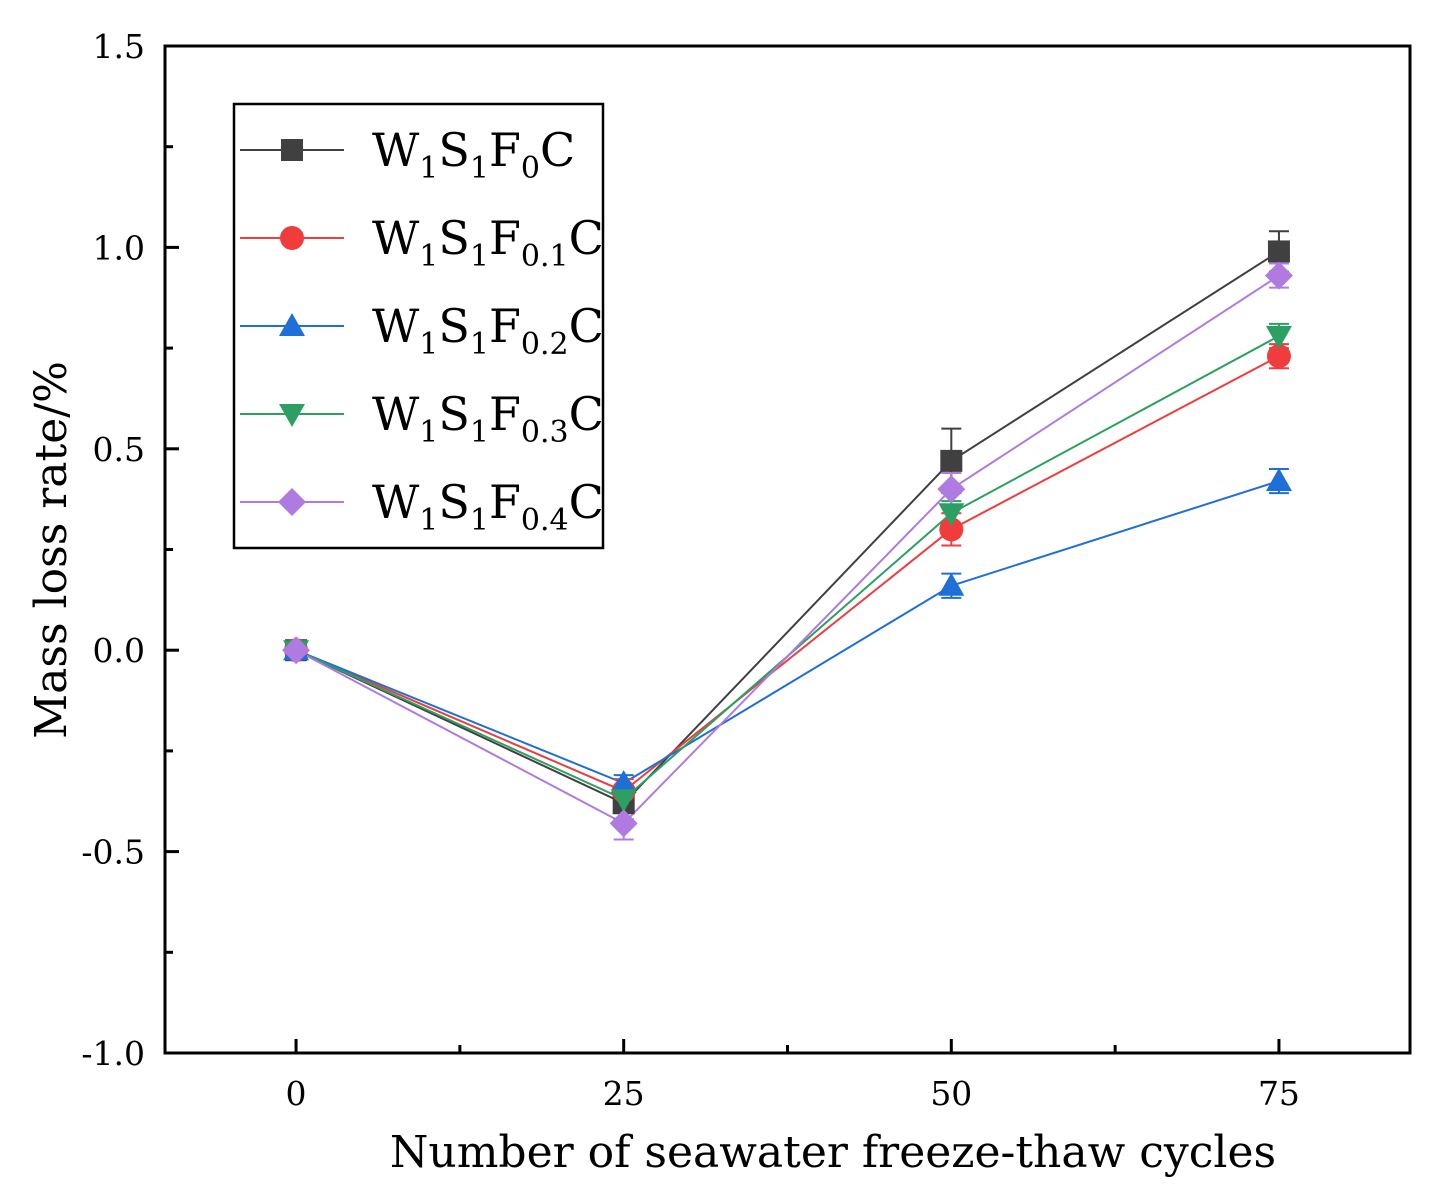 This screenshot has height=1202, width=1433. I want to click on x-tick-label: 25, so click(624, 1093).